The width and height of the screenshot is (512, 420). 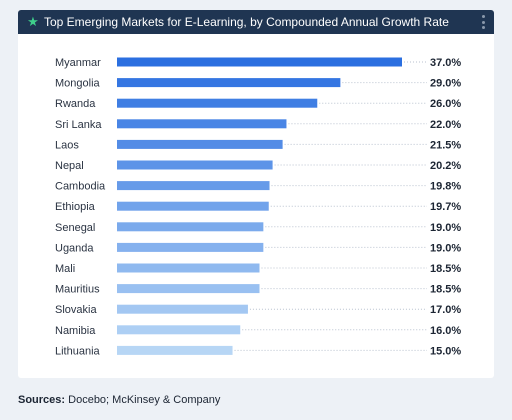 I want to click on value-label: 22.0%, so click(x=445, y=125).